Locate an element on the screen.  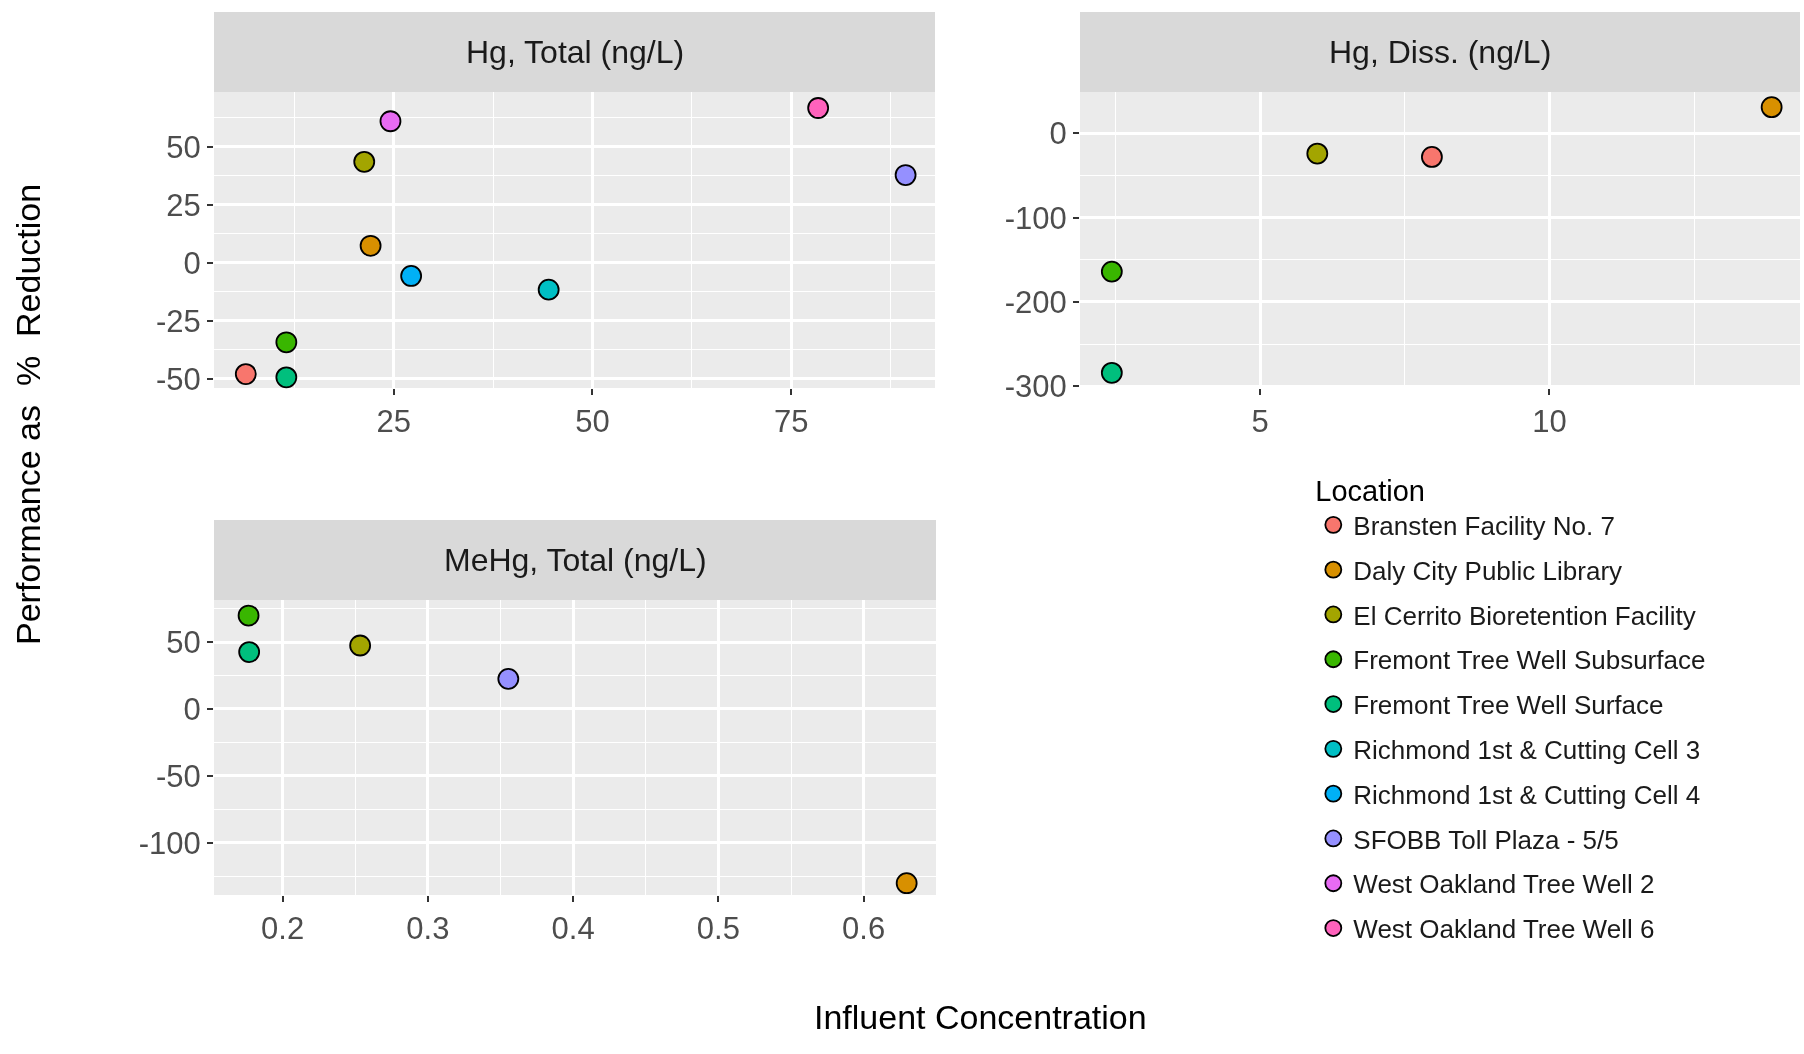
chart-title: MeHg, Total (ng/L) is located at coordinates (575, 560).